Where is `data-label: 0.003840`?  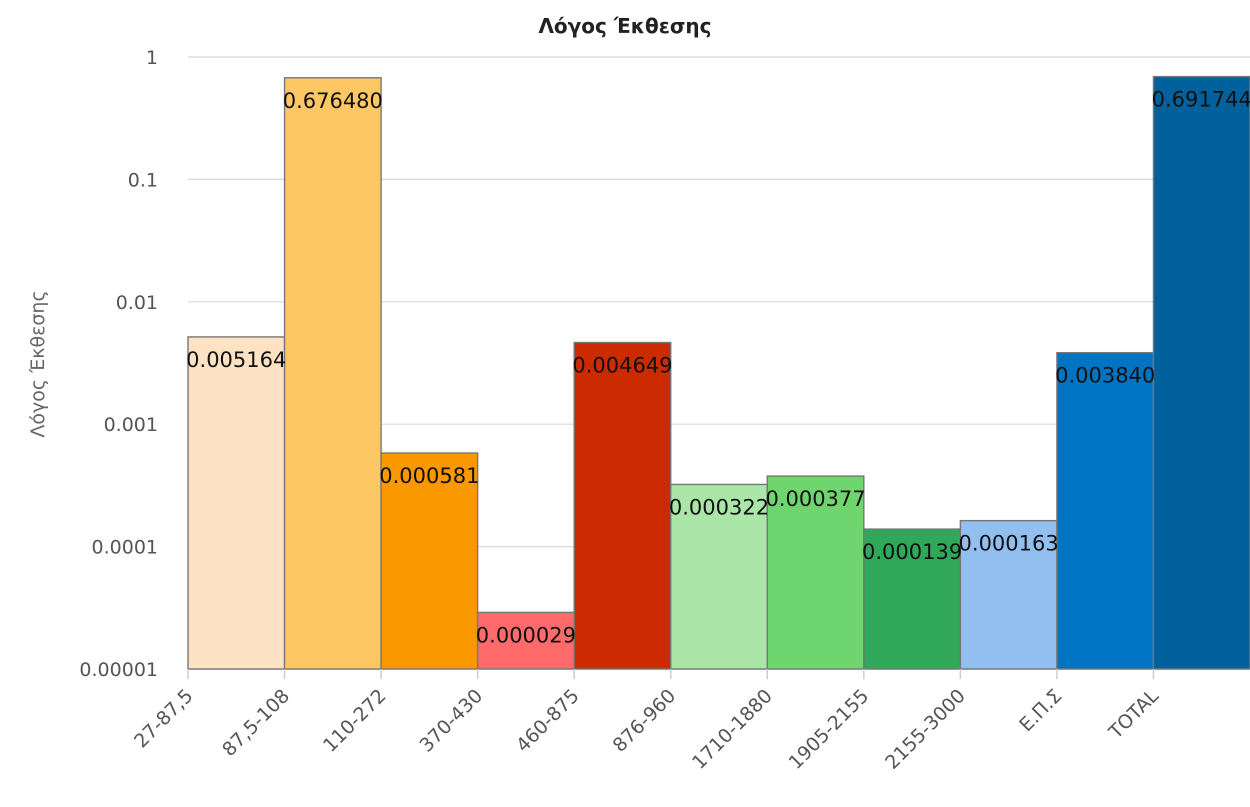
data-label: 0.003840 is located at coordinates (1105, 376).